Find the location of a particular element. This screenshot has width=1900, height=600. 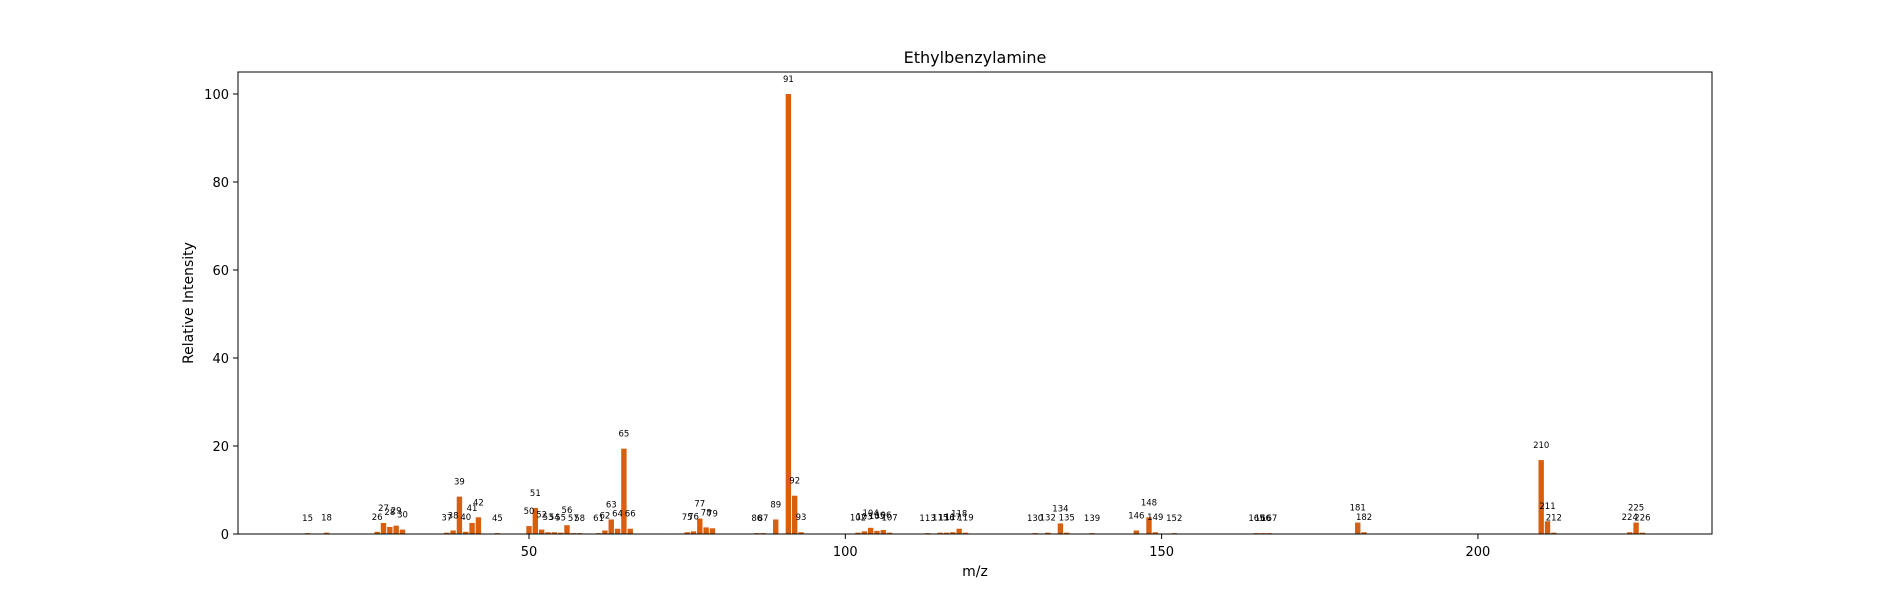

peak-label-42: 42 is located at coordinates (478, 503).